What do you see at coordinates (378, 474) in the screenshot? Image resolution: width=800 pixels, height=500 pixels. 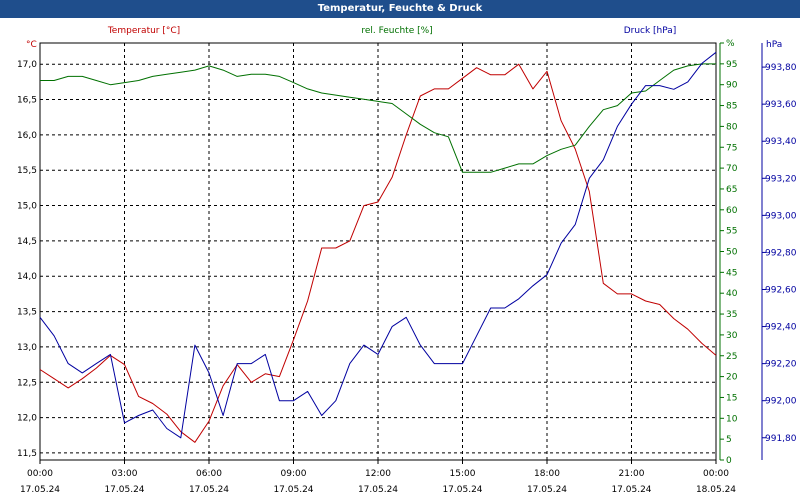 I see `x-tick-time: 12:00` at bounding box center [378, 474].